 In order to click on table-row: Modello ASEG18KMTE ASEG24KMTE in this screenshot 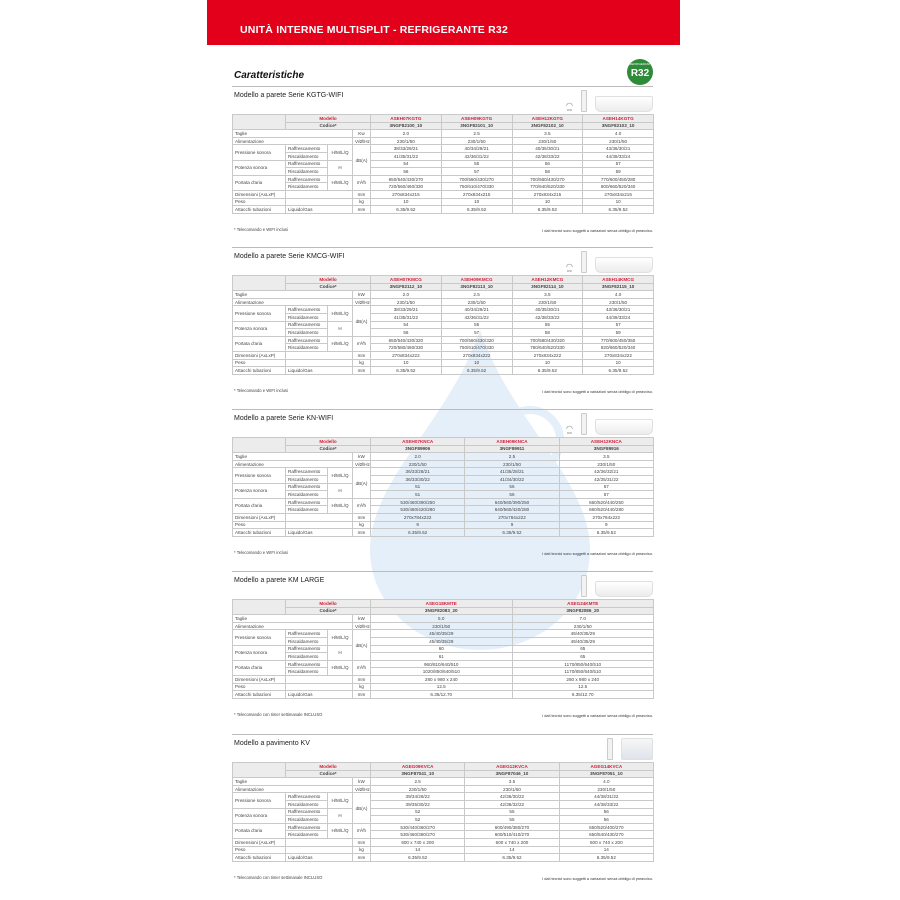, I will do `click(443, 607)`.